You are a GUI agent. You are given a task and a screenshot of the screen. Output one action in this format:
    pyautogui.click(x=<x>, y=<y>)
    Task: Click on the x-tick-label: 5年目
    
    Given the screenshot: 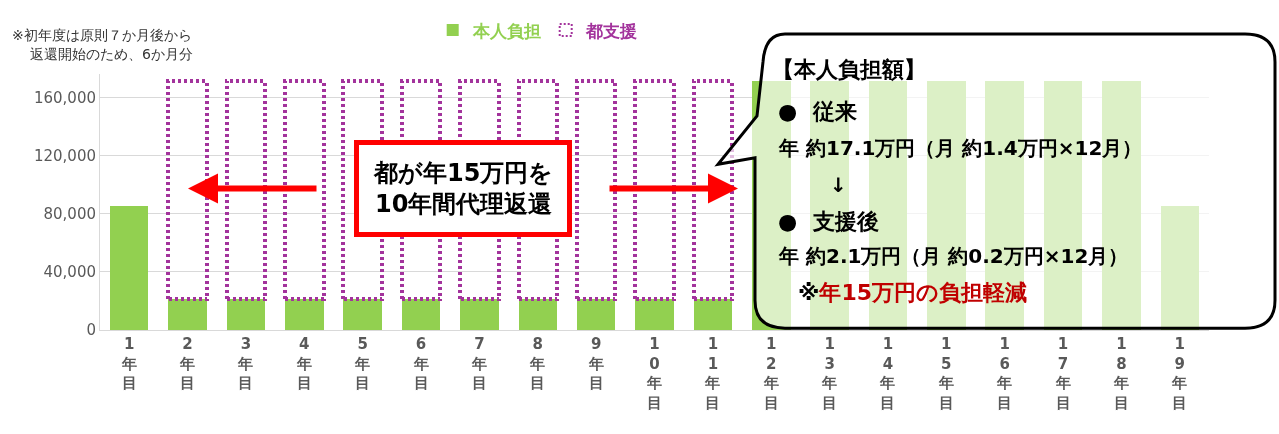 What is the action you would take?
    pyautogui.click(x=362, y=363)
    